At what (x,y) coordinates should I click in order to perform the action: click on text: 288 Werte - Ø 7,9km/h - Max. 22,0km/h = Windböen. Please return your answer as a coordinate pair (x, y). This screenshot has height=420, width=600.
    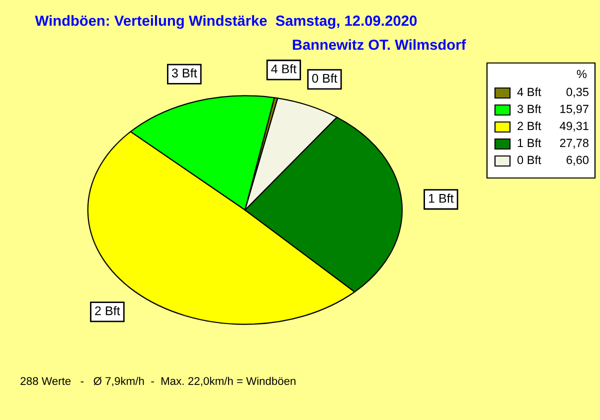
    Looking at the image, I should click on (158, 381).